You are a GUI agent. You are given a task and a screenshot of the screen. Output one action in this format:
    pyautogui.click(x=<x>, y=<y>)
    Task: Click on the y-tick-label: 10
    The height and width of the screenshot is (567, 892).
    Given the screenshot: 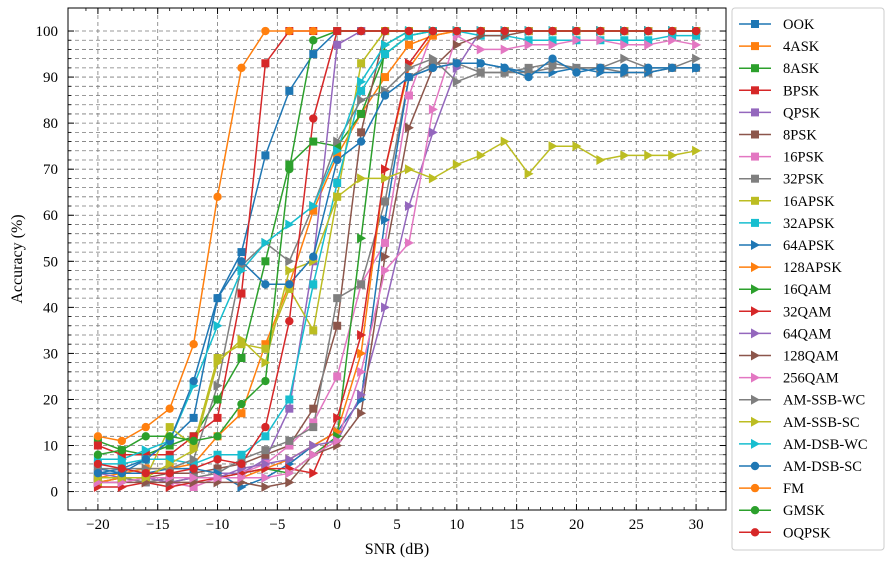 What is the action you would take?
    pyautogui.click(x=50, y=447)
    